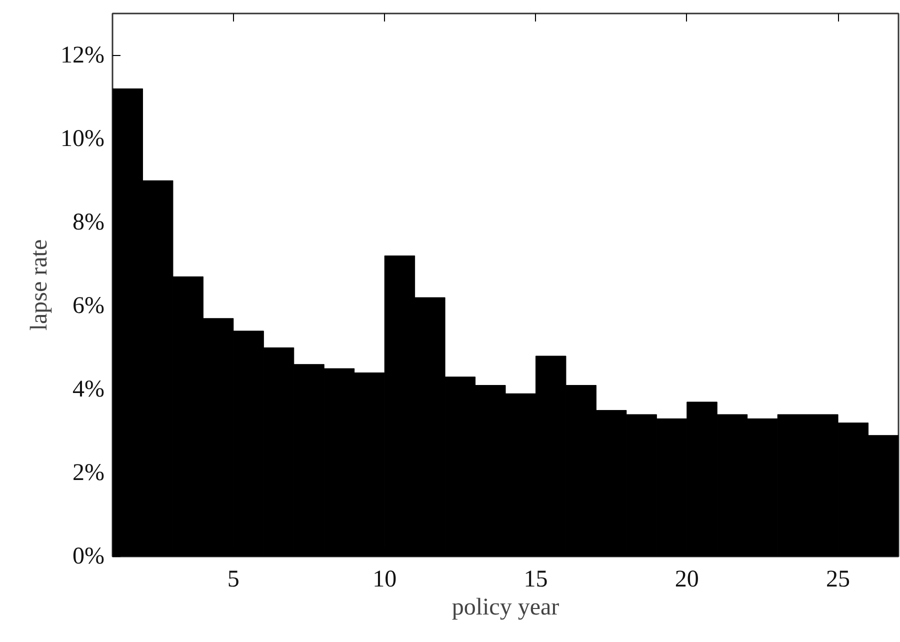  Describe the element at coordinates (233, 579) in the screenshot. I see `x-tick-label: 5` at that location.